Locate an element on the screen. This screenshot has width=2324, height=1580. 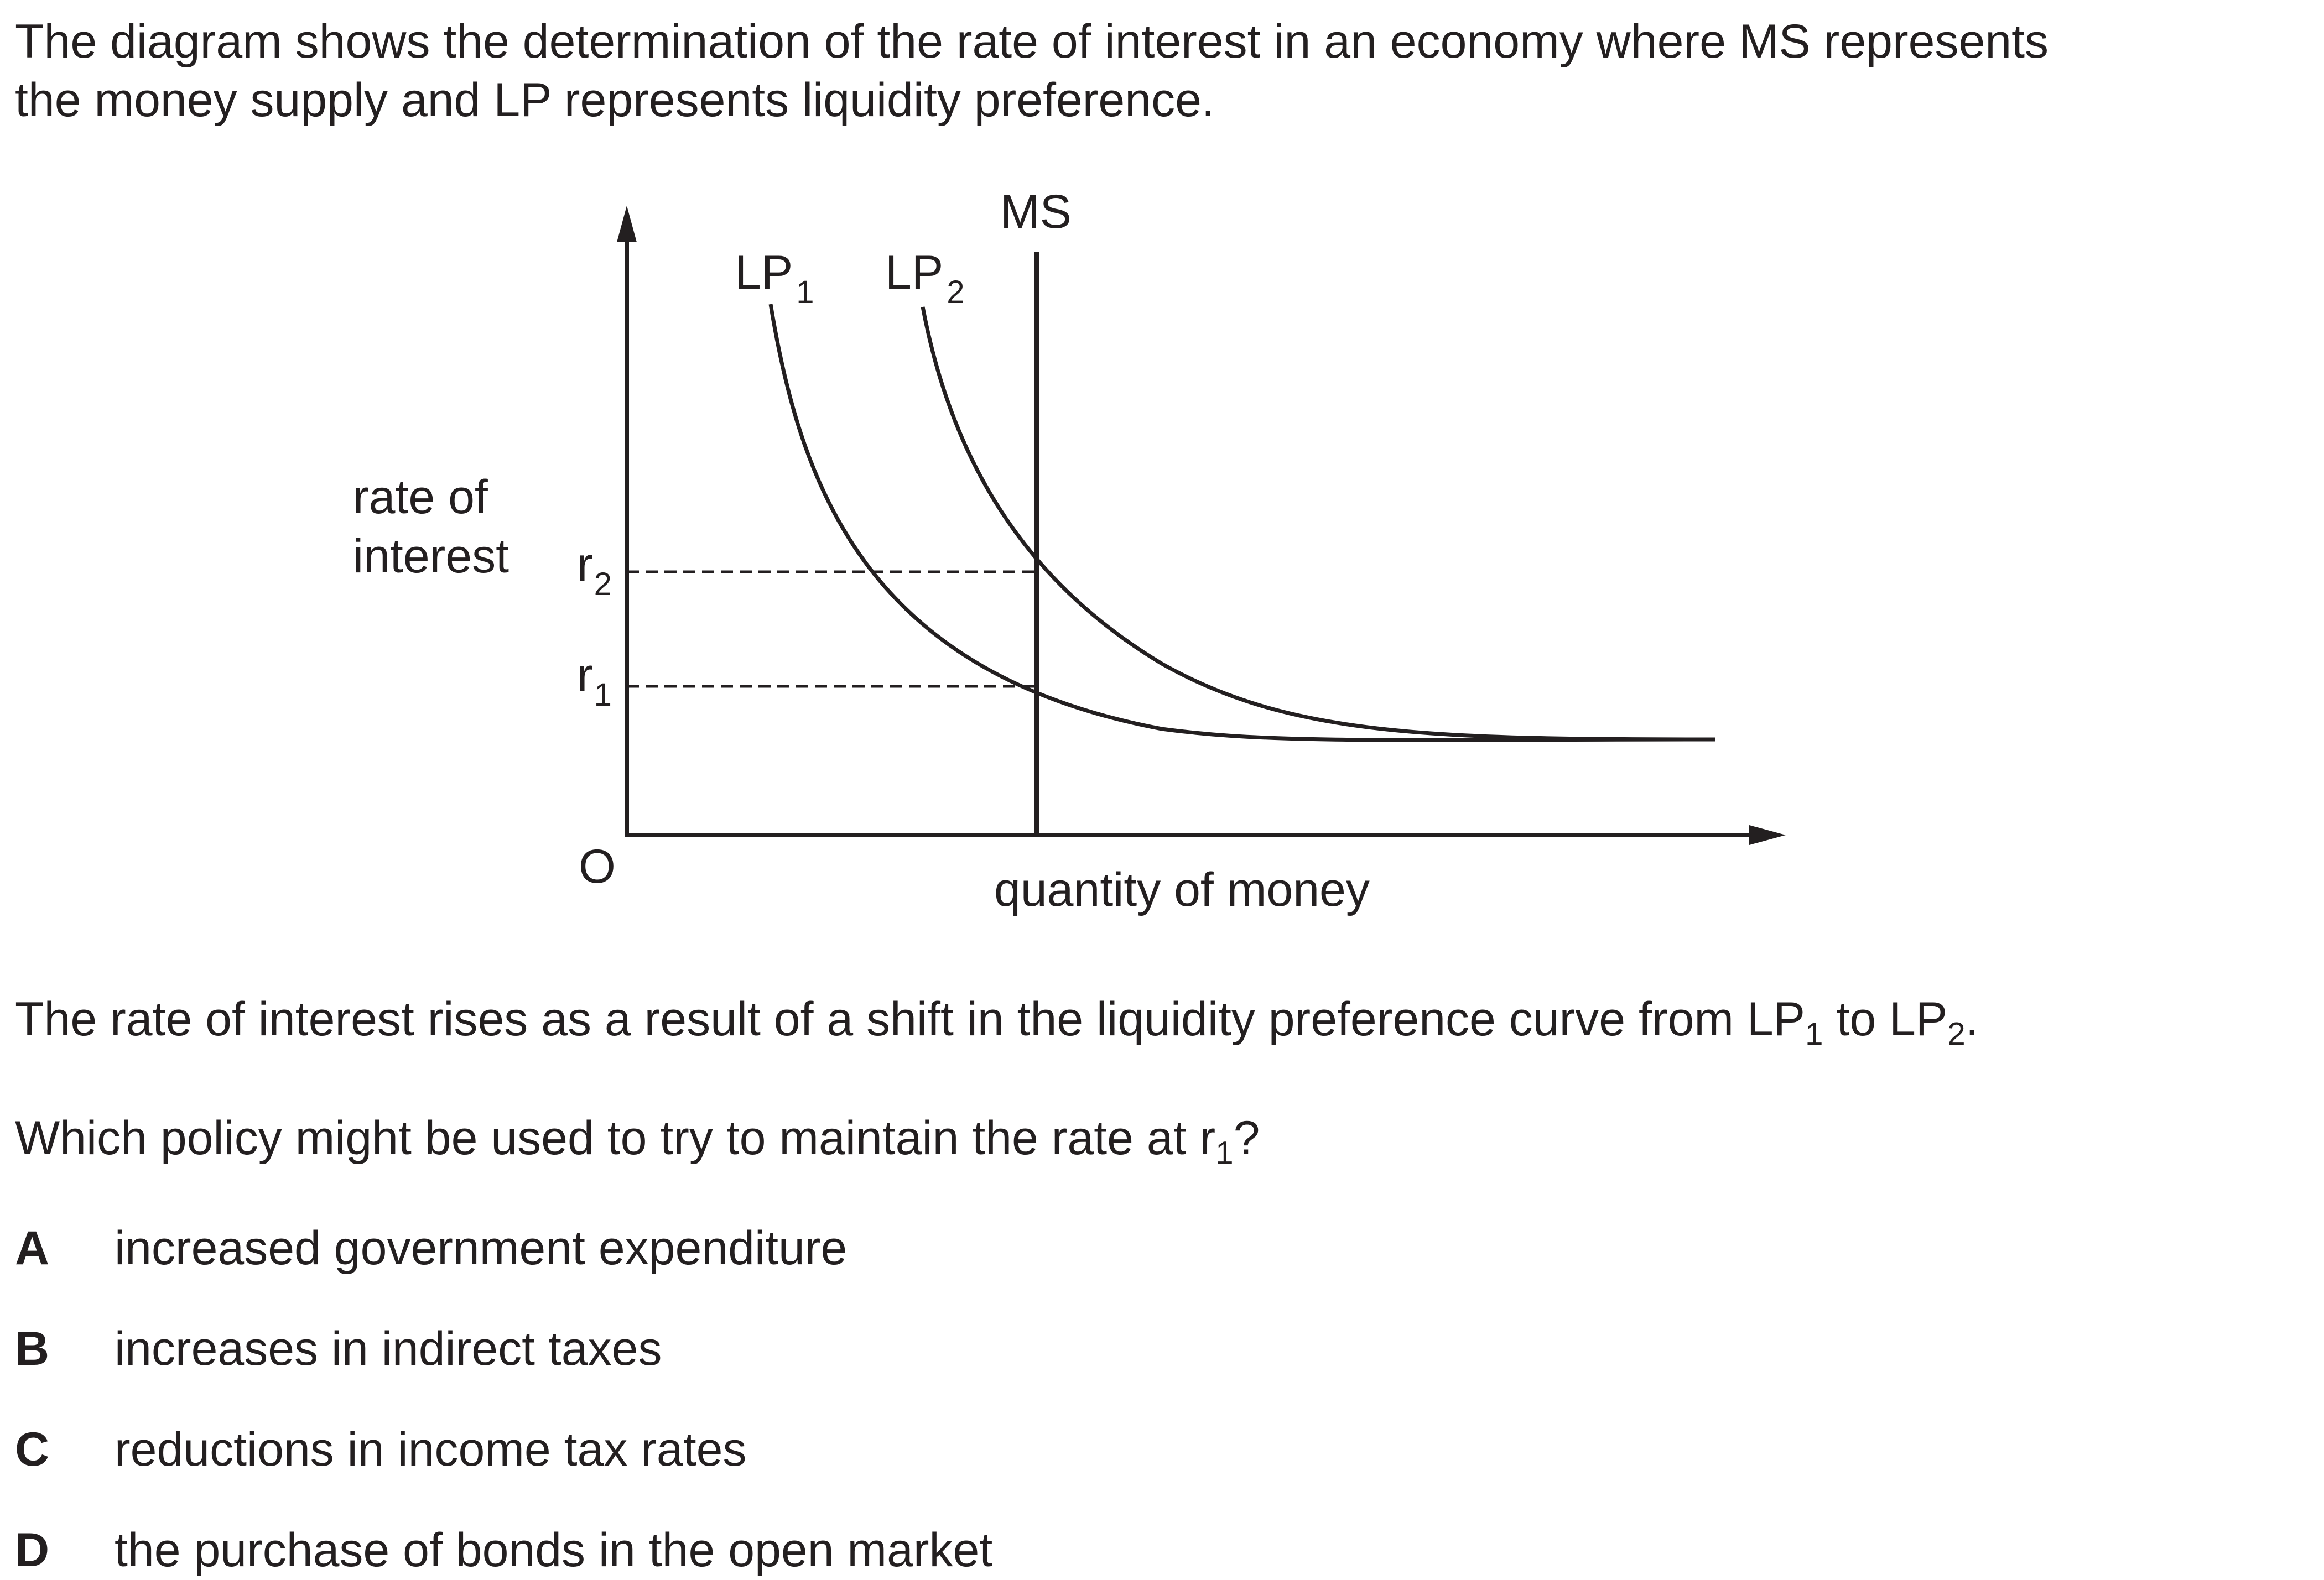
option-text: increased government expenditure is located at coordinates (481, 1248).